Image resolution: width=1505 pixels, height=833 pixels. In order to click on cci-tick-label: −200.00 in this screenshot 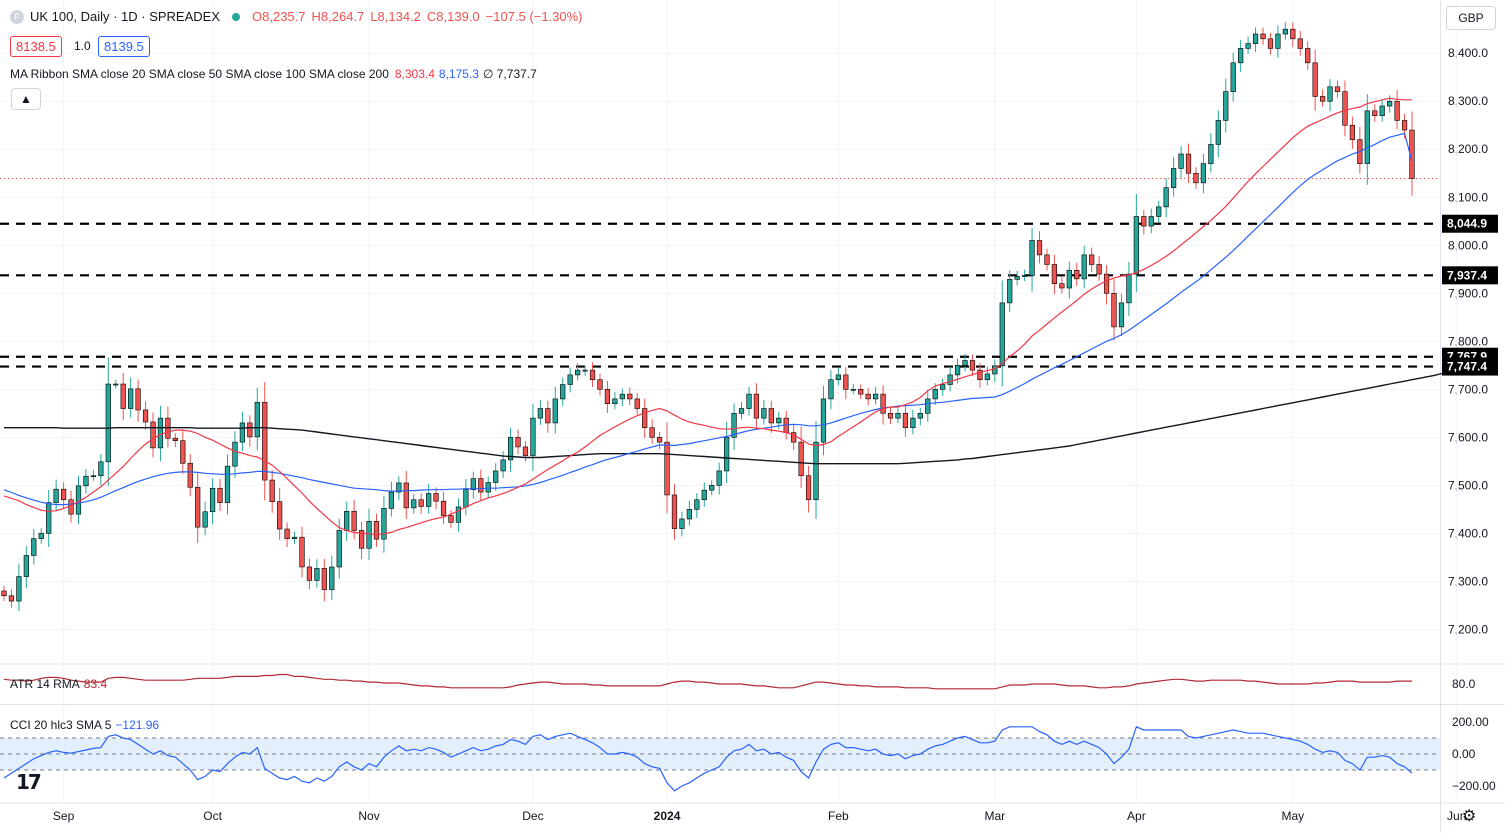, I will do `click(1474, 786)`.